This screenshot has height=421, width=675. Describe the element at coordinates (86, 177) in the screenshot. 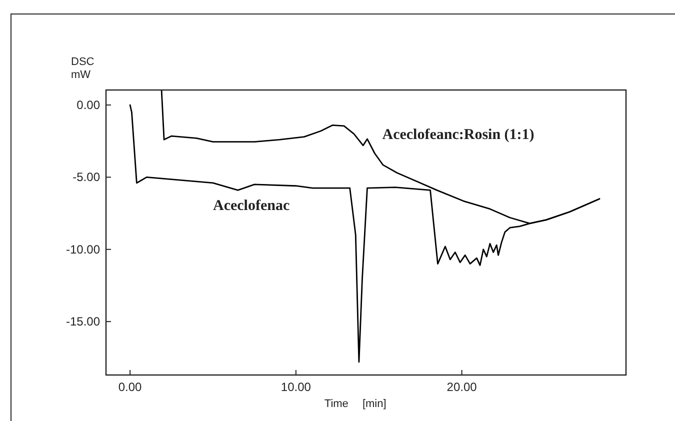

I see `y-tick-label: -5.00` at that location.